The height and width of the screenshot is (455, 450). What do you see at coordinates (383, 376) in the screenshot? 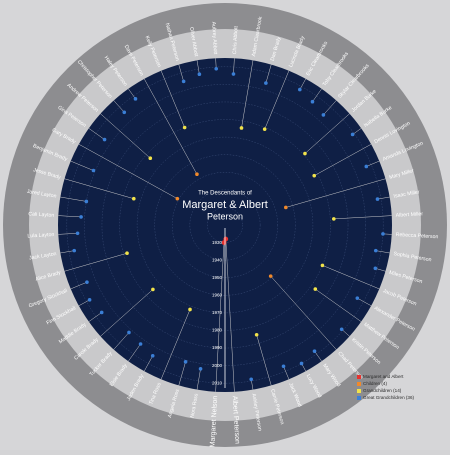
I see `legend-label: Margaret and Albert` at bounding box center [383, 376].